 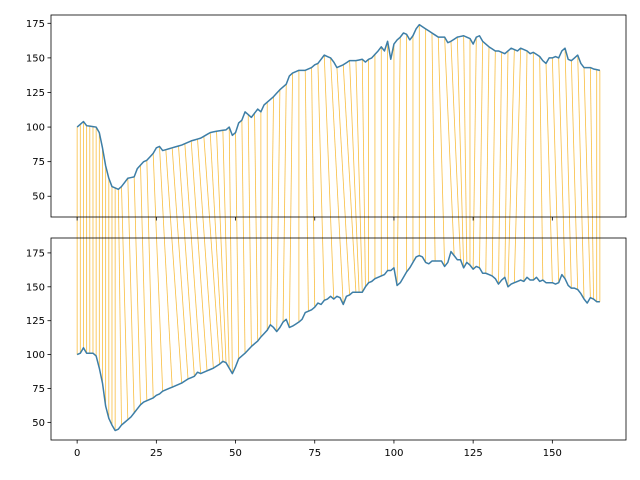 What do you see at coordinates (77, 453) in the screenshot?
I see `bottom-xtick-label-0: 0` at bounding box center [77, 453].